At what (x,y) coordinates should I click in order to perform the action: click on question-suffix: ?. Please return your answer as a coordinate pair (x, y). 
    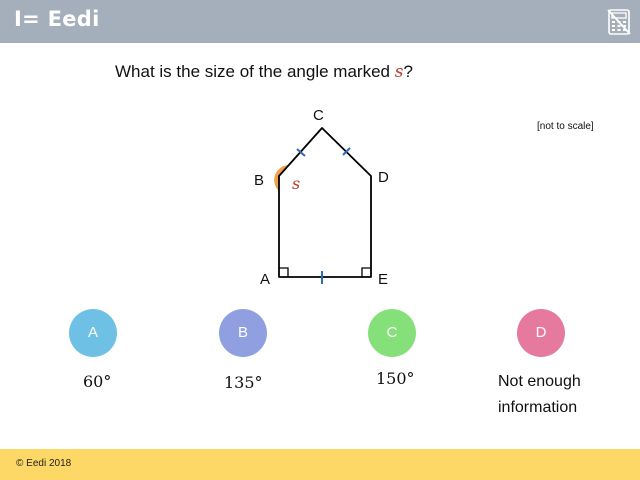
    Looking at the image, I should click on (408, 71).